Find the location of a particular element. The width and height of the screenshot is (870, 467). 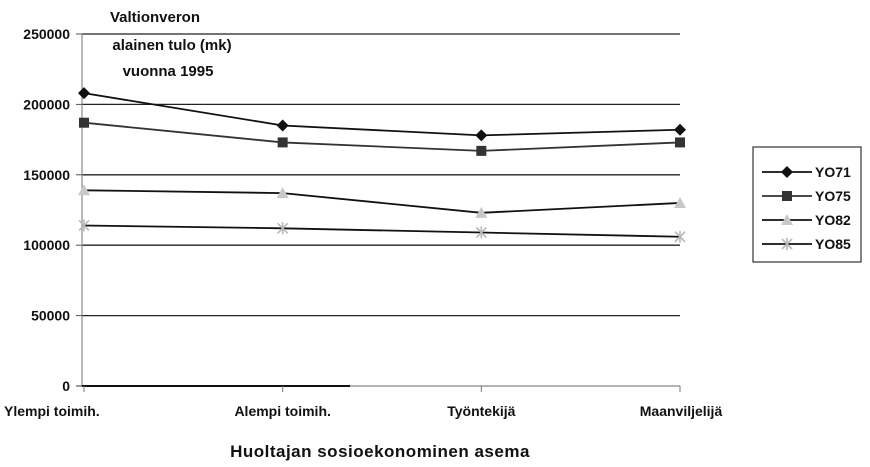

y-tick-label: 150000 is located at coordinates (46, 175).